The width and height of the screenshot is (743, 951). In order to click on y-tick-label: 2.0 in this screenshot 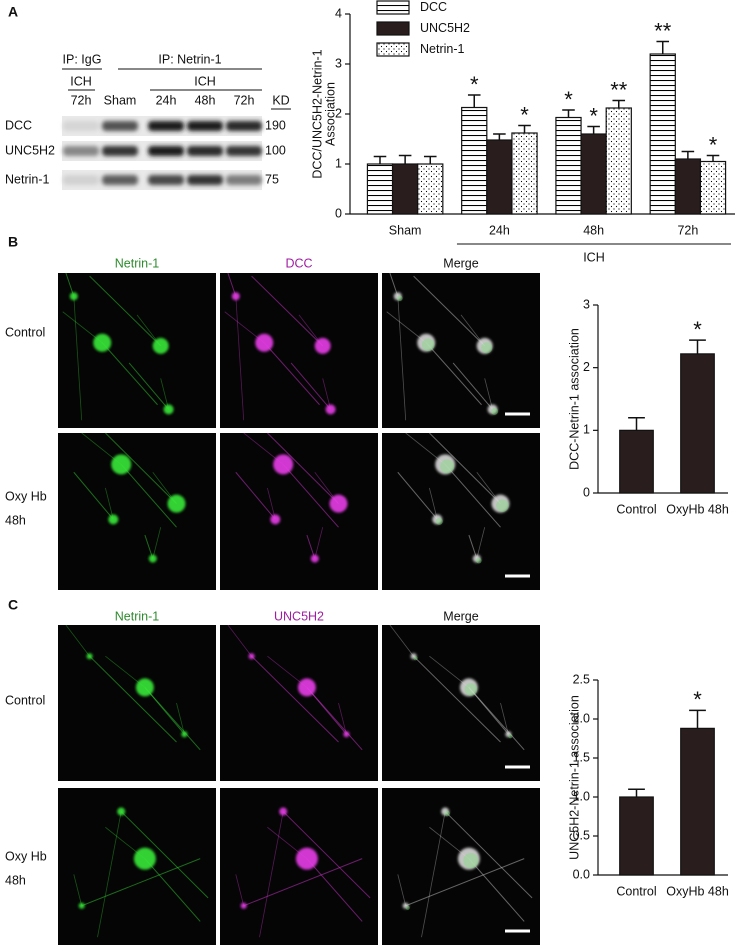, I will do `click(581, 718)`.